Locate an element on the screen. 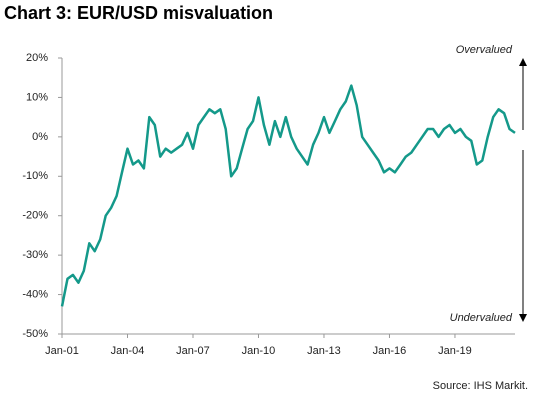 The height and width of the screenshot is (401, 538). annotation: Undervalued is located at coordinates (481, 318).